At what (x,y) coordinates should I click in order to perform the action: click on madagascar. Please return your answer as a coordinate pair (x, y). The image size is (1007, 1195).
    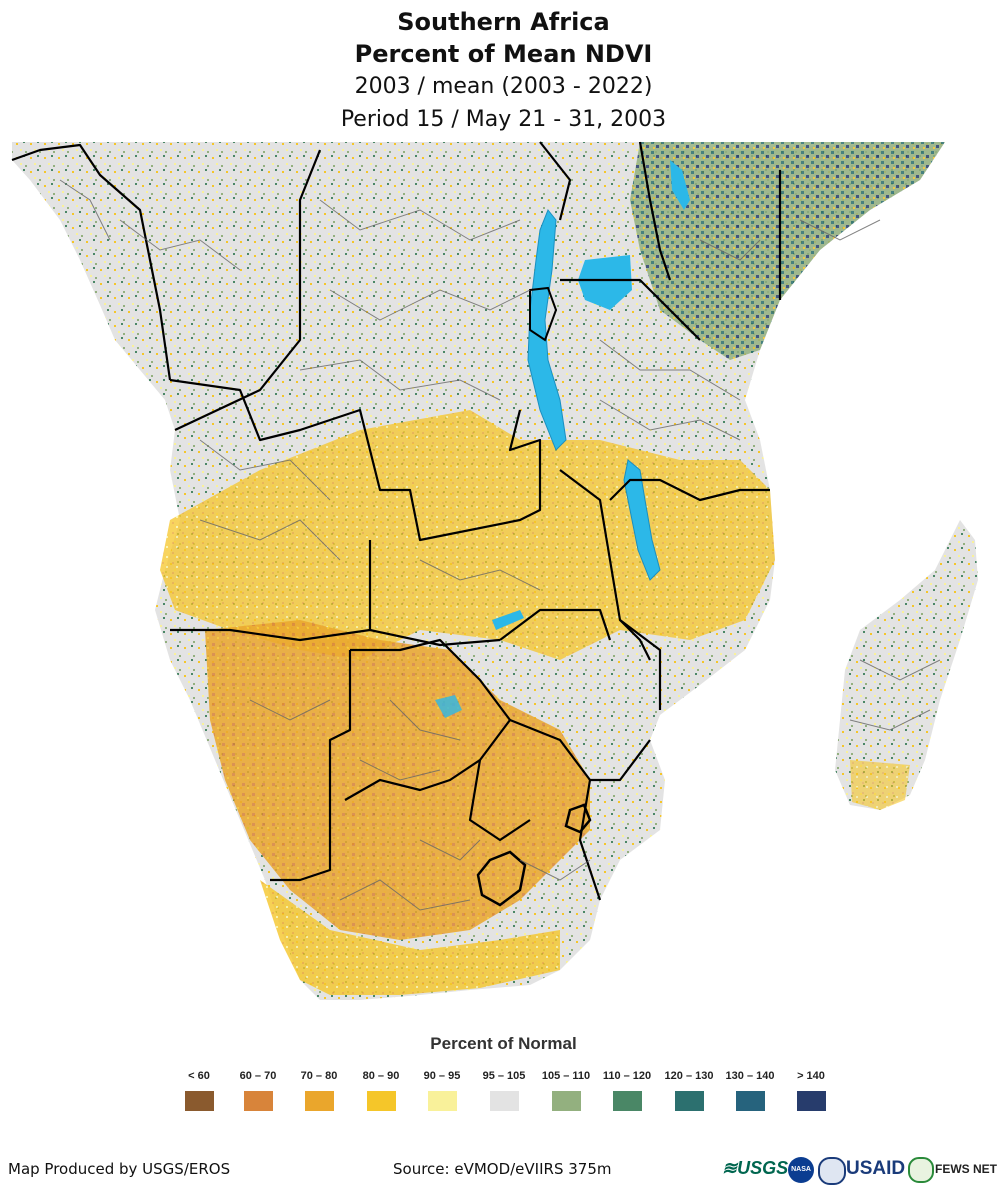
    Looking at the image, I should click on (906, 665).